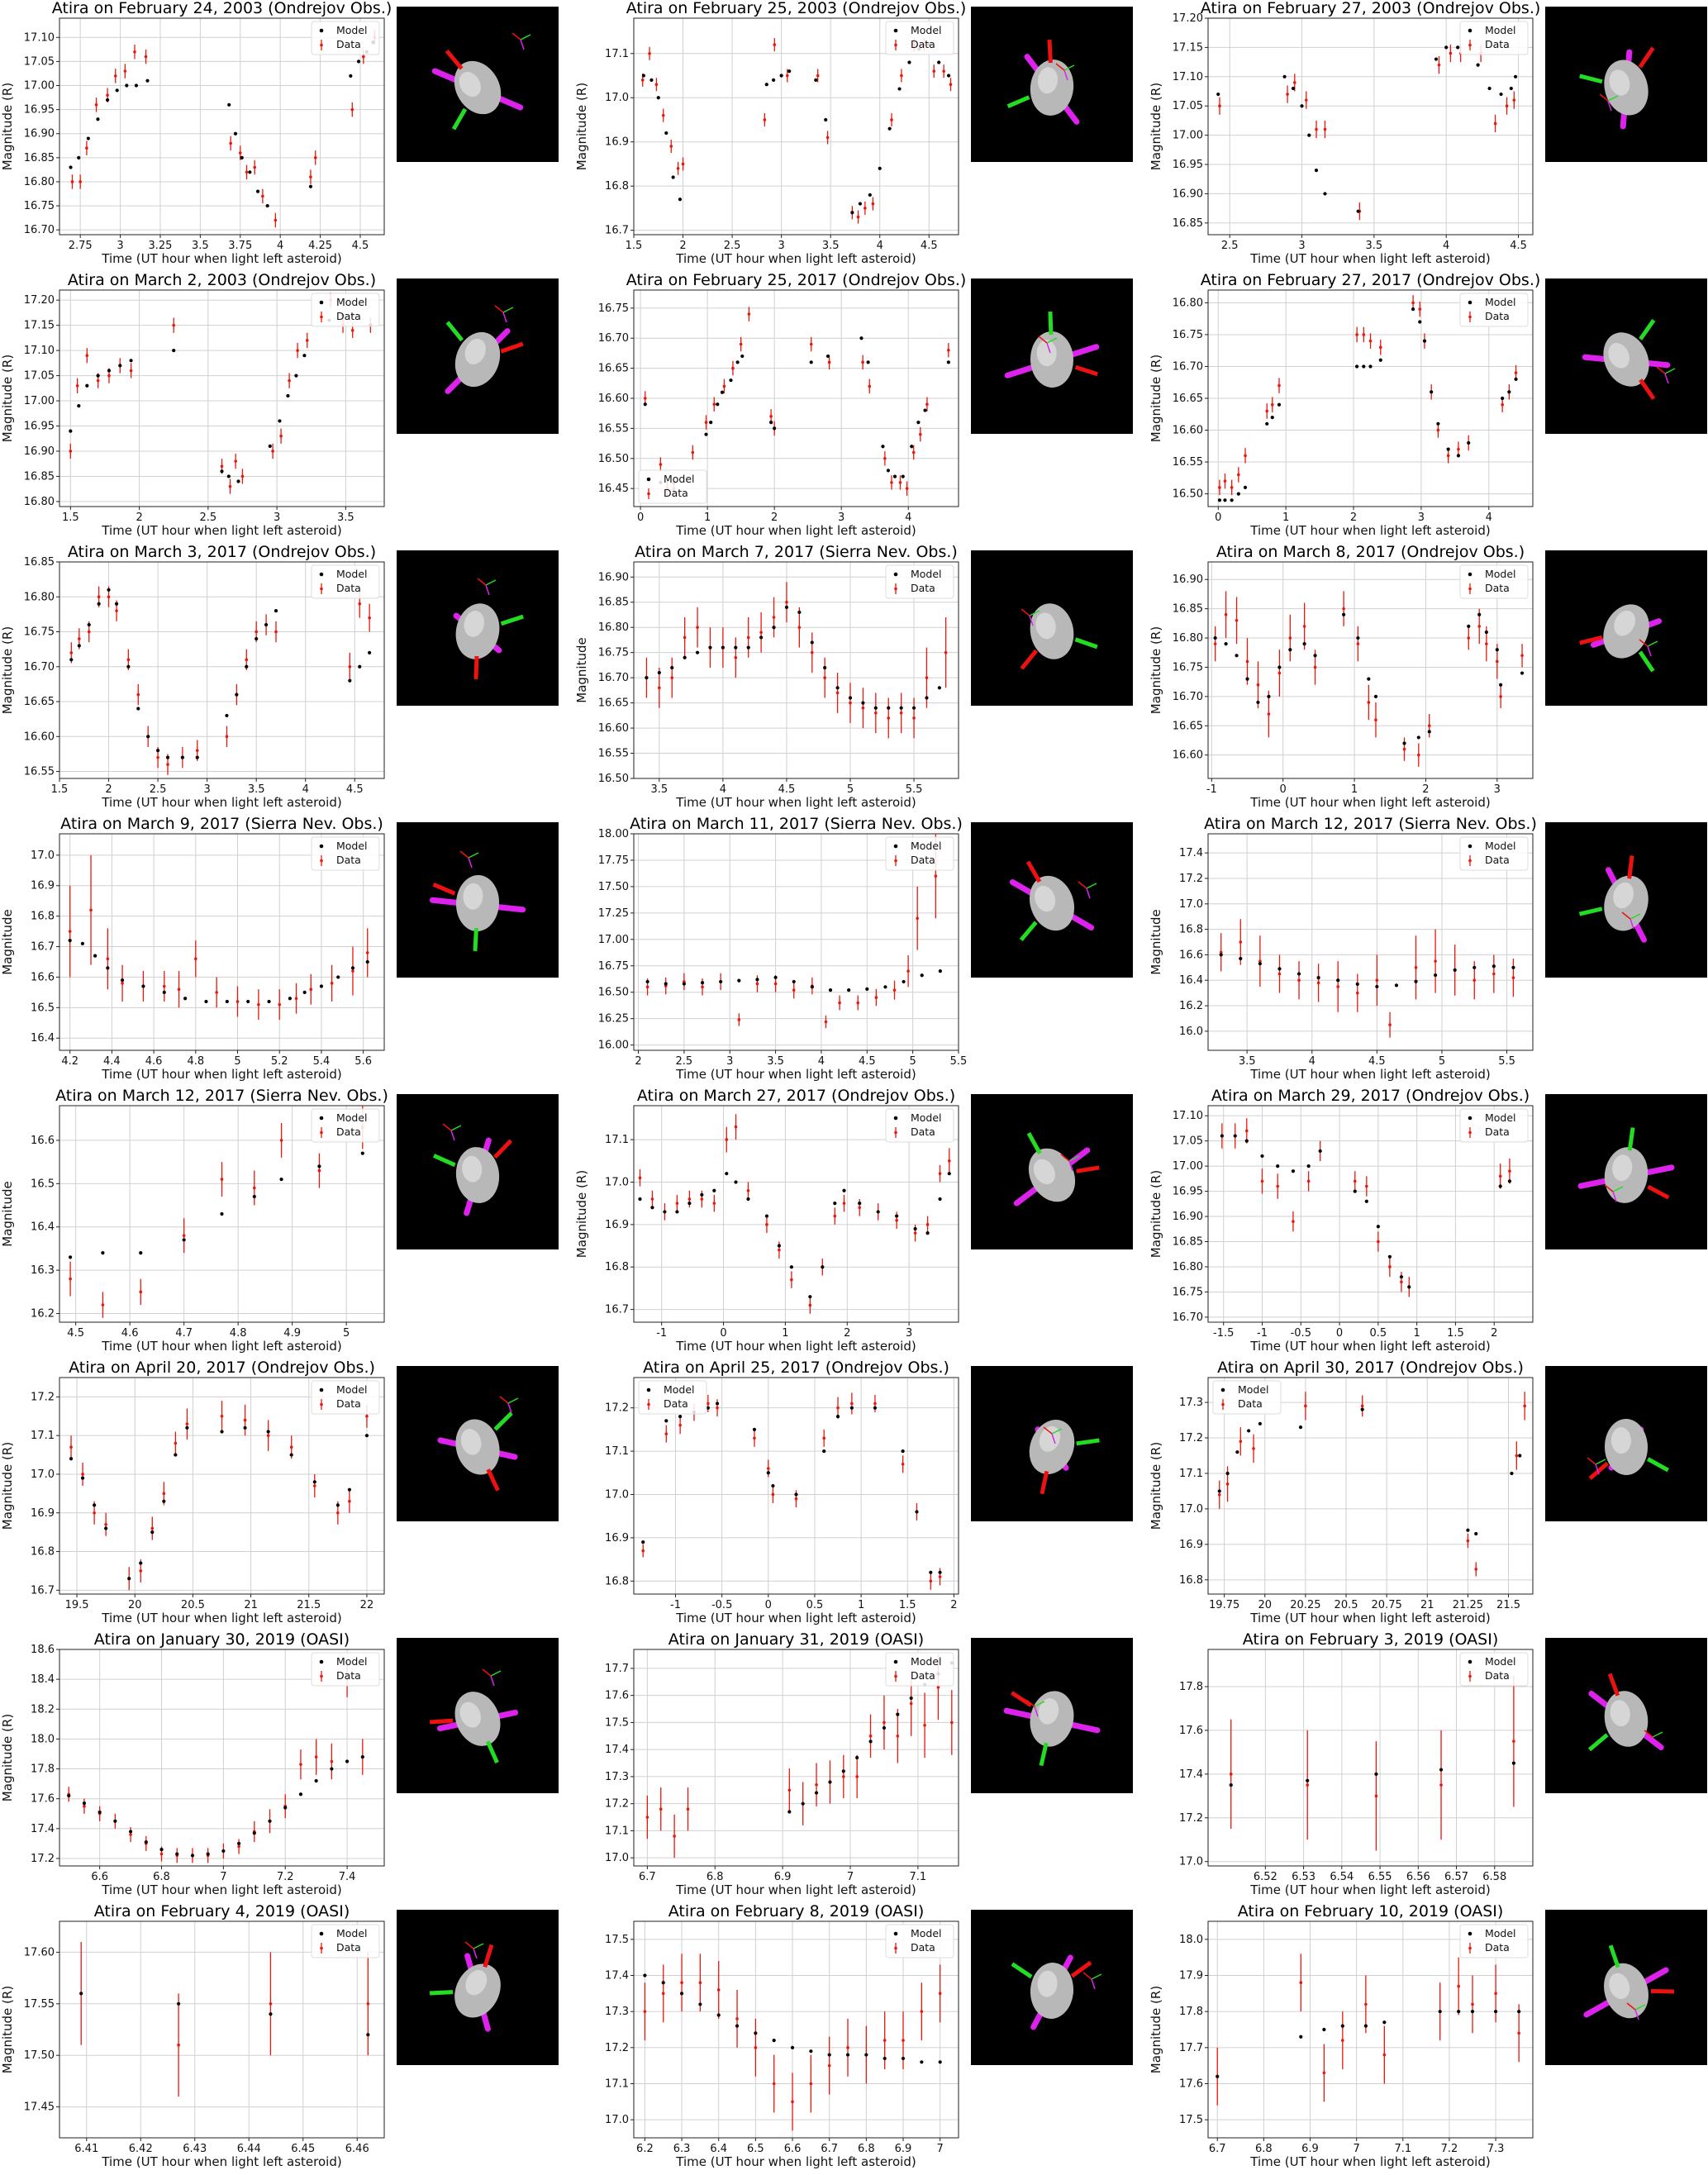 This screenshot has height=2175, width=1708. Describe the element at coordinates (357, 2149) in the screenshot. I see `x-tick-label: 6.46` at that location.